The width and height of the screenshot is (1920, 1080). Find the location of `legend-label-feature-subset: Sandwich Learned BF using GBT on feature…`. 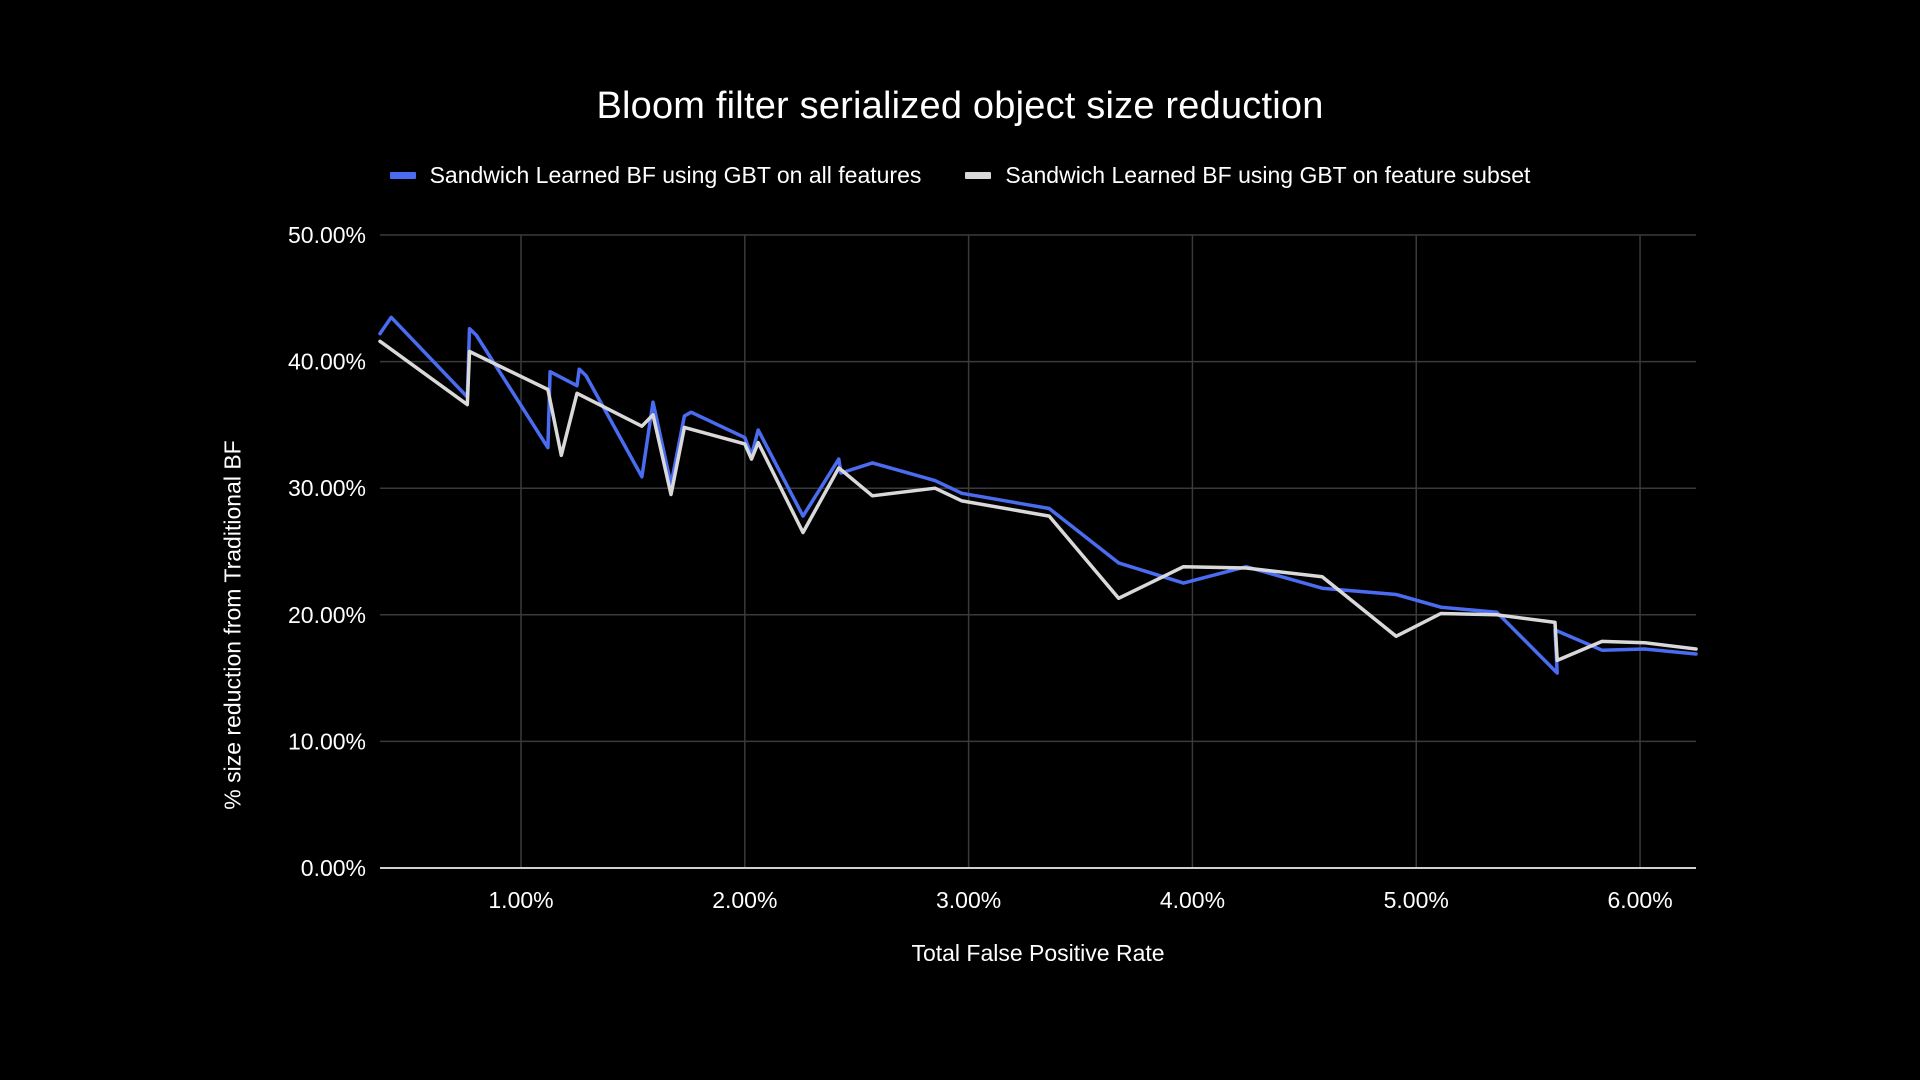

legend-label-feature-subset: Sandwich Learned BF using GBT on feature… is located at coordinates (1268, 175).